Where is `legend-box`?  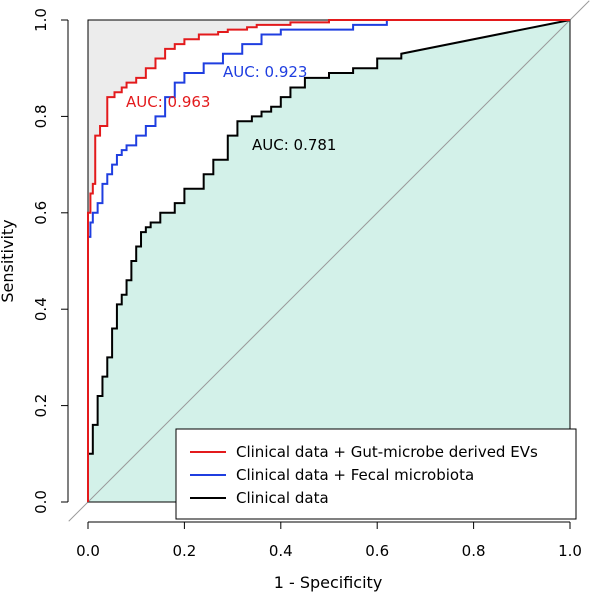
legend-box is located at coordinates (376, 474).